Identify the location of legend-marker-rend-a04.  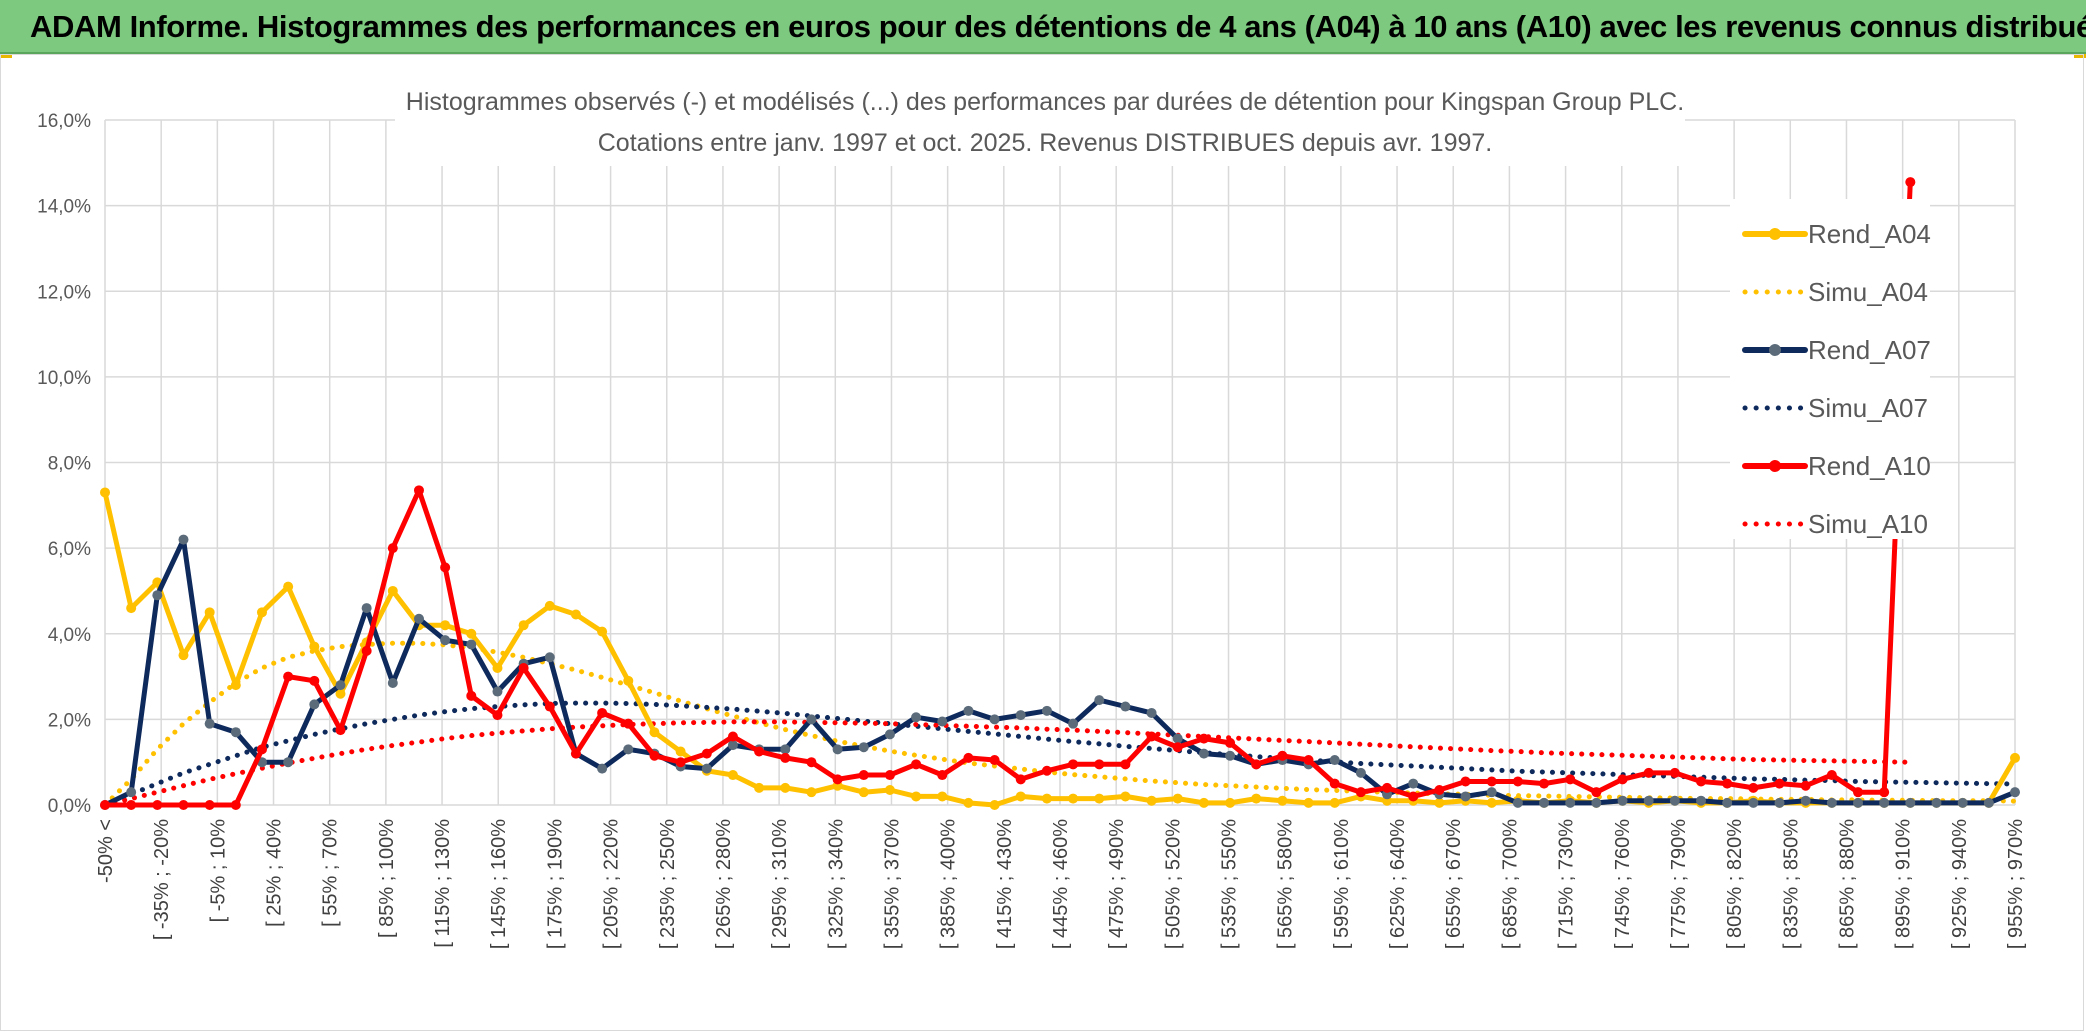
(1775, 234).